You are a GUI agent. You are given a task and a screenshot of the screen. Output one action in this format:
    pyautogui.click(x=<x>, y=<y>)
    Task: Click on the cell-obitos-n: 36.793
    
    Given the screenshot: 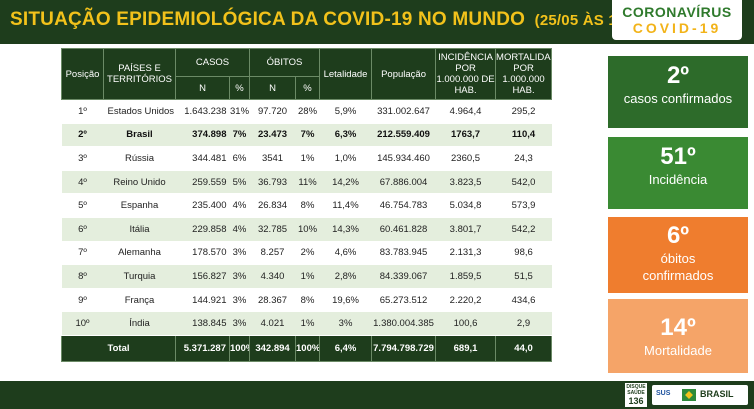 What is the action you would take?
    pyautogui.click(x=272, y=182)
    